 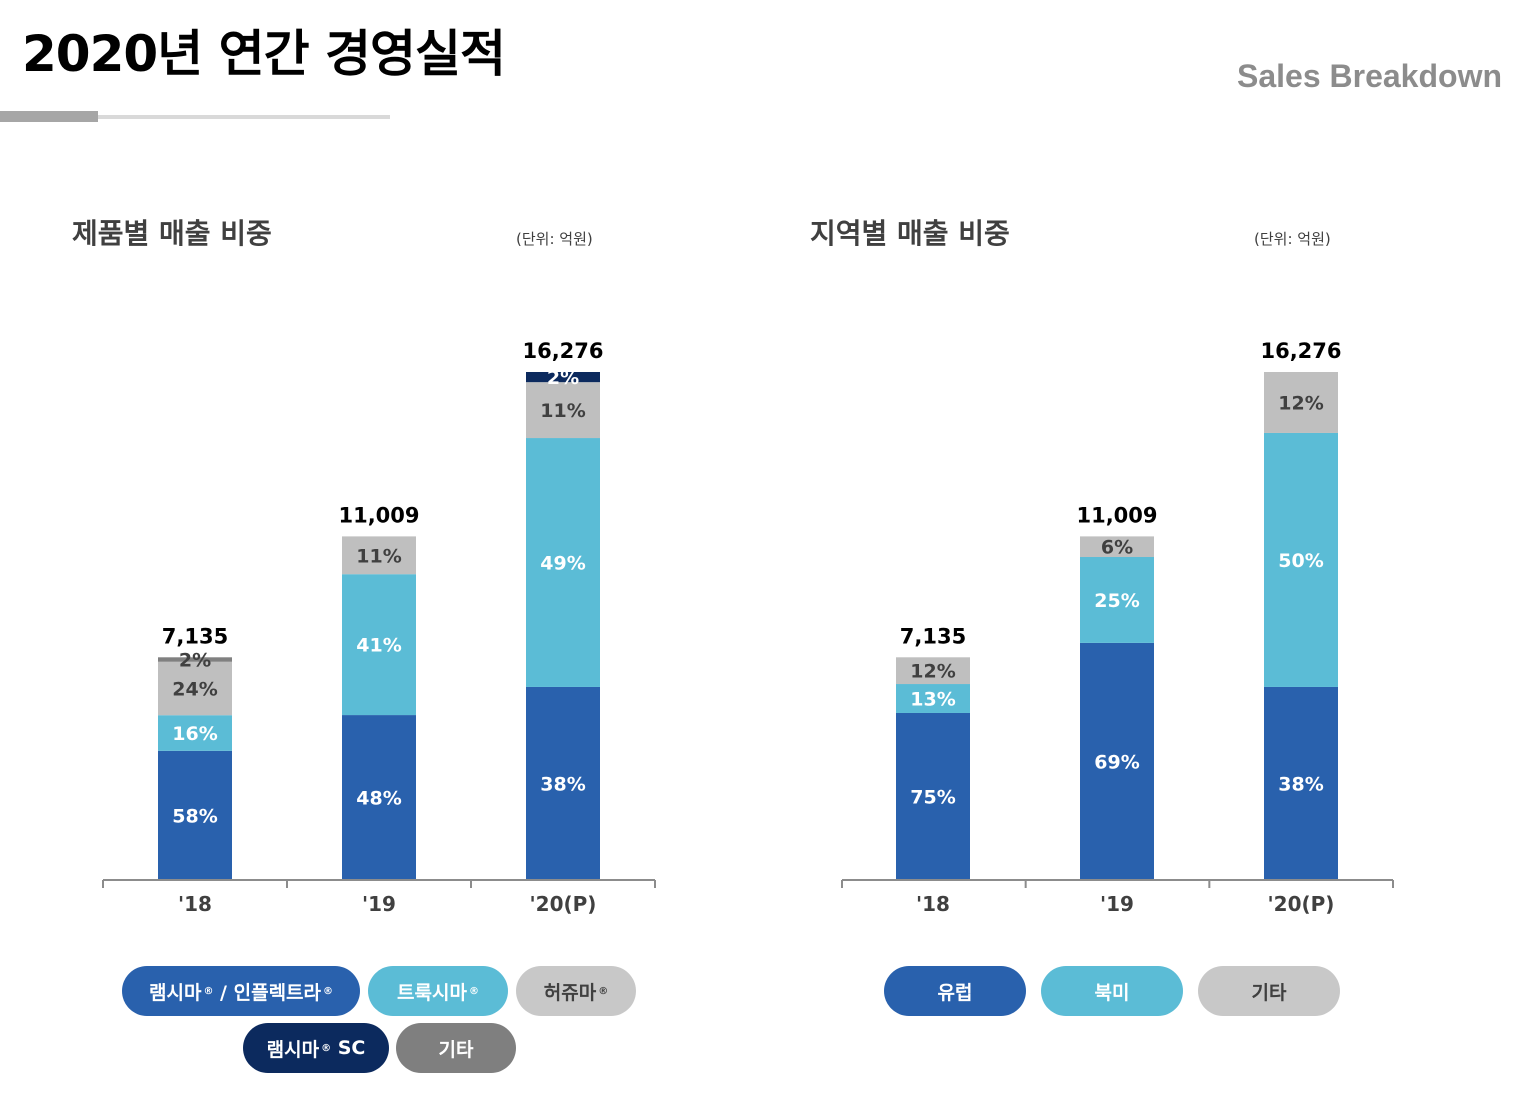 I want to click on data-label: 58%, so click(x=194, y=816).